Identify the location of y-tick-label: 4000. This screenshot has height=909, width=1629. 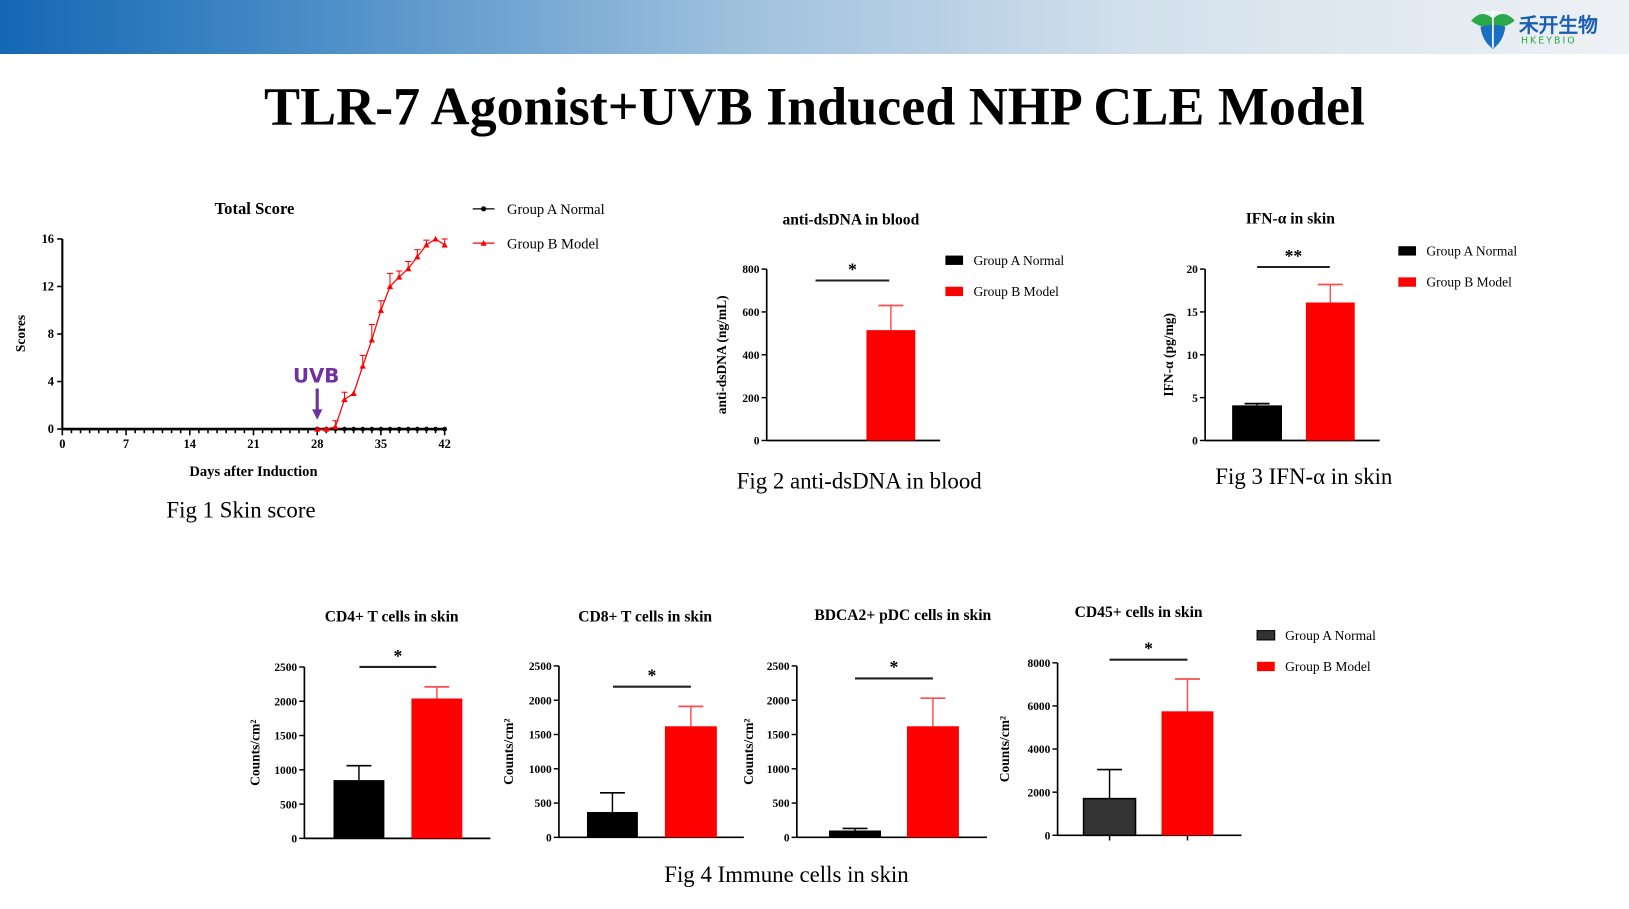
(1039, 750).